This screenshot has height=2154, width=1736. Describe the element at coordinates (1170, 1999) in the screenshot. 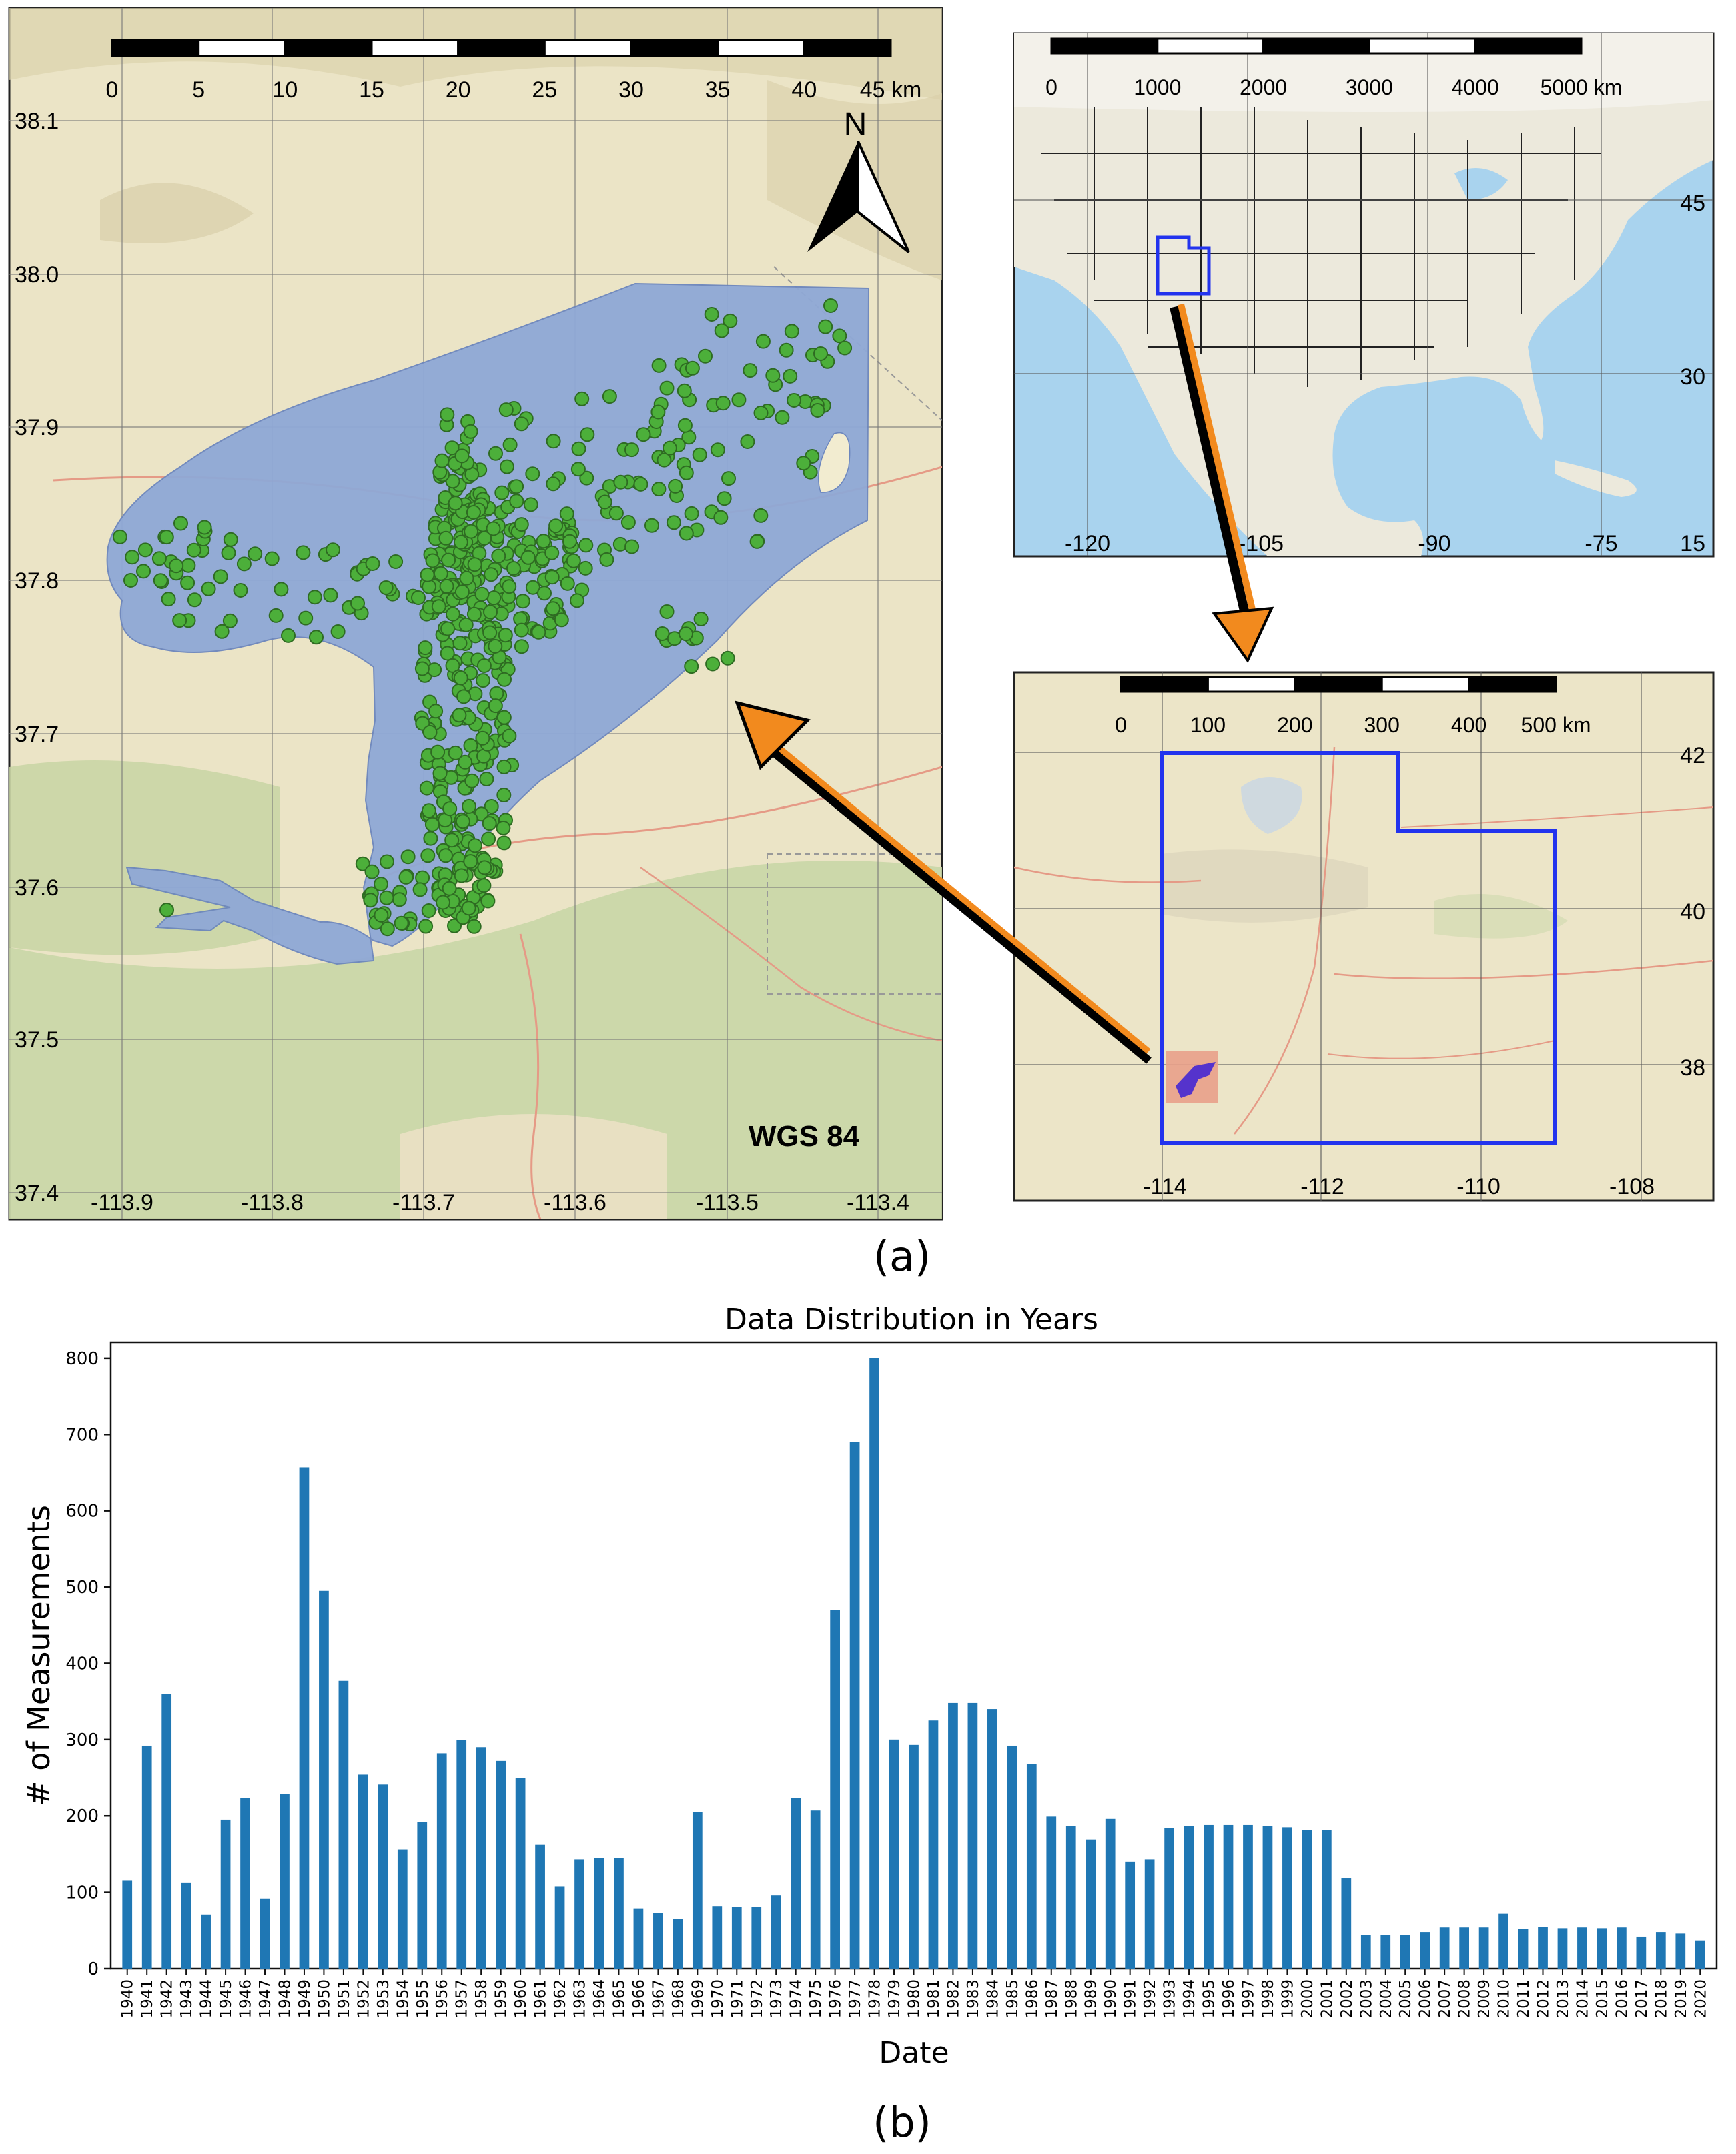

I see `x-tick-label: 1993` at that location.